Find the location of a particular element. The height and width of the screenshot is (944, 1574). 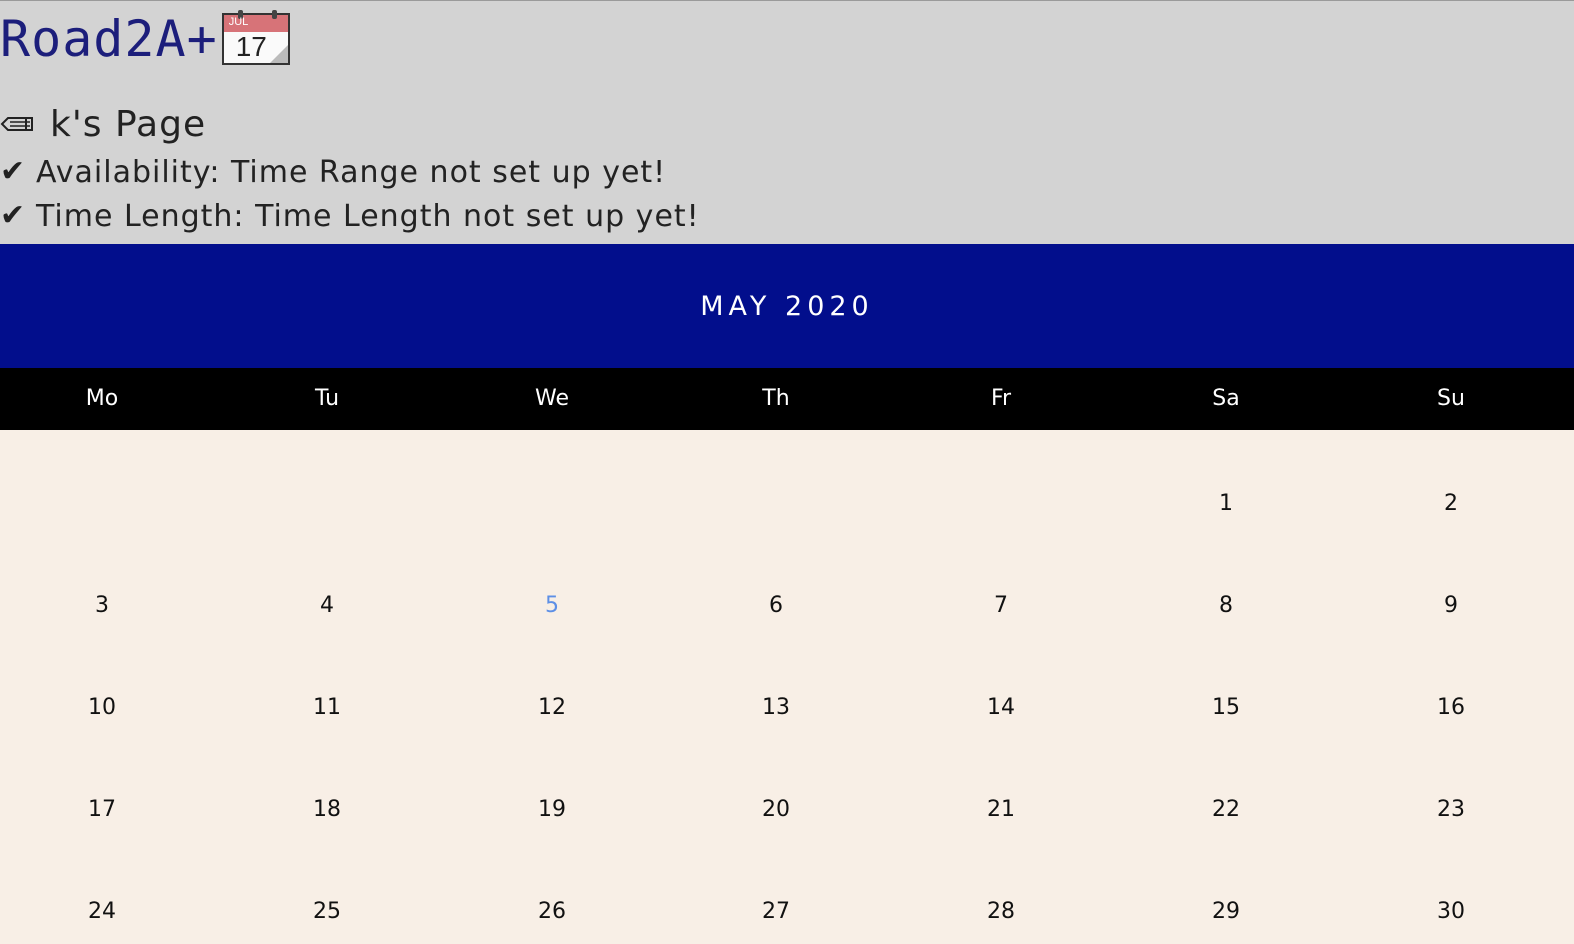

month-label: MAY 2020 is located at coordinates (787, 306).